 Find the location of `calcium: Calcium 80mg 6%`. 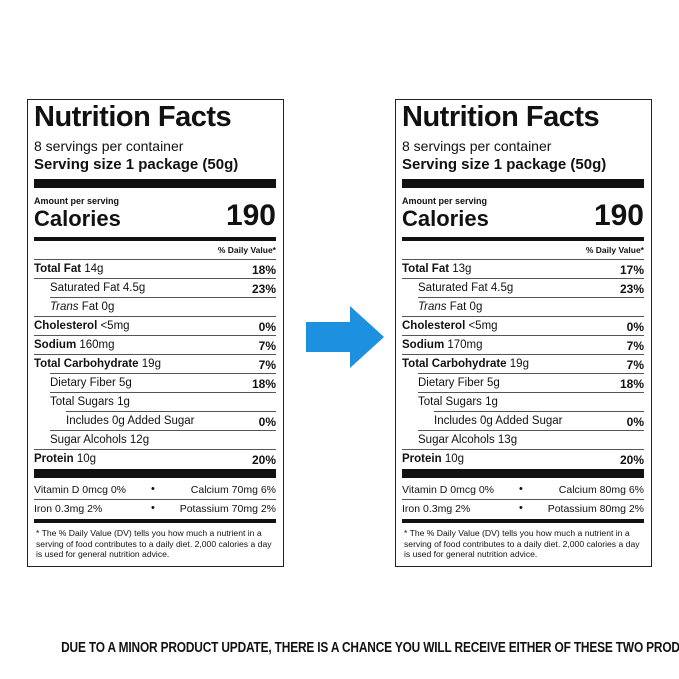

calcium: Calcium 80mg 6% is located at coordinates (601, 490).